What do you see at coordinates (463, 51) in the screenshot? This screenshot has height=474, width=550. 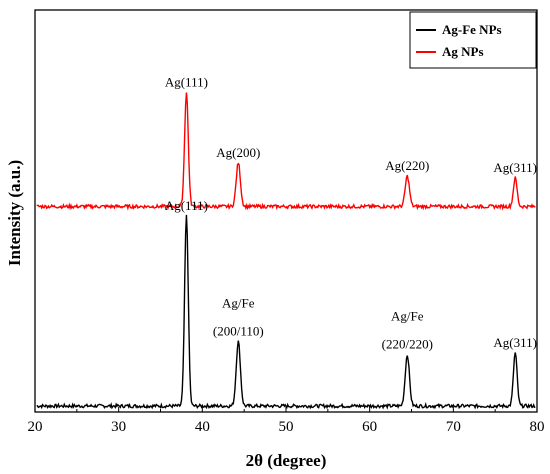 I see `legend-label-ag: Ag NPs` at bounding box center [463, 51].